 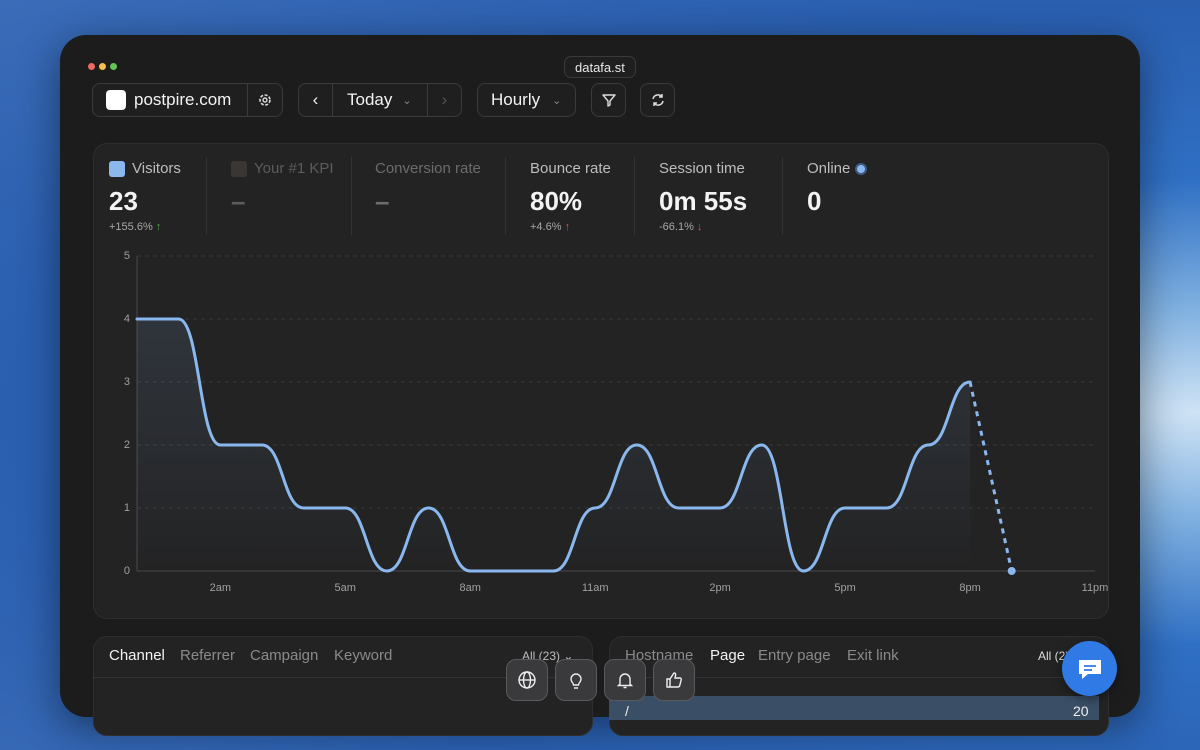 I want to click on url-pill: datafa.st, so click(x=600, y=67).